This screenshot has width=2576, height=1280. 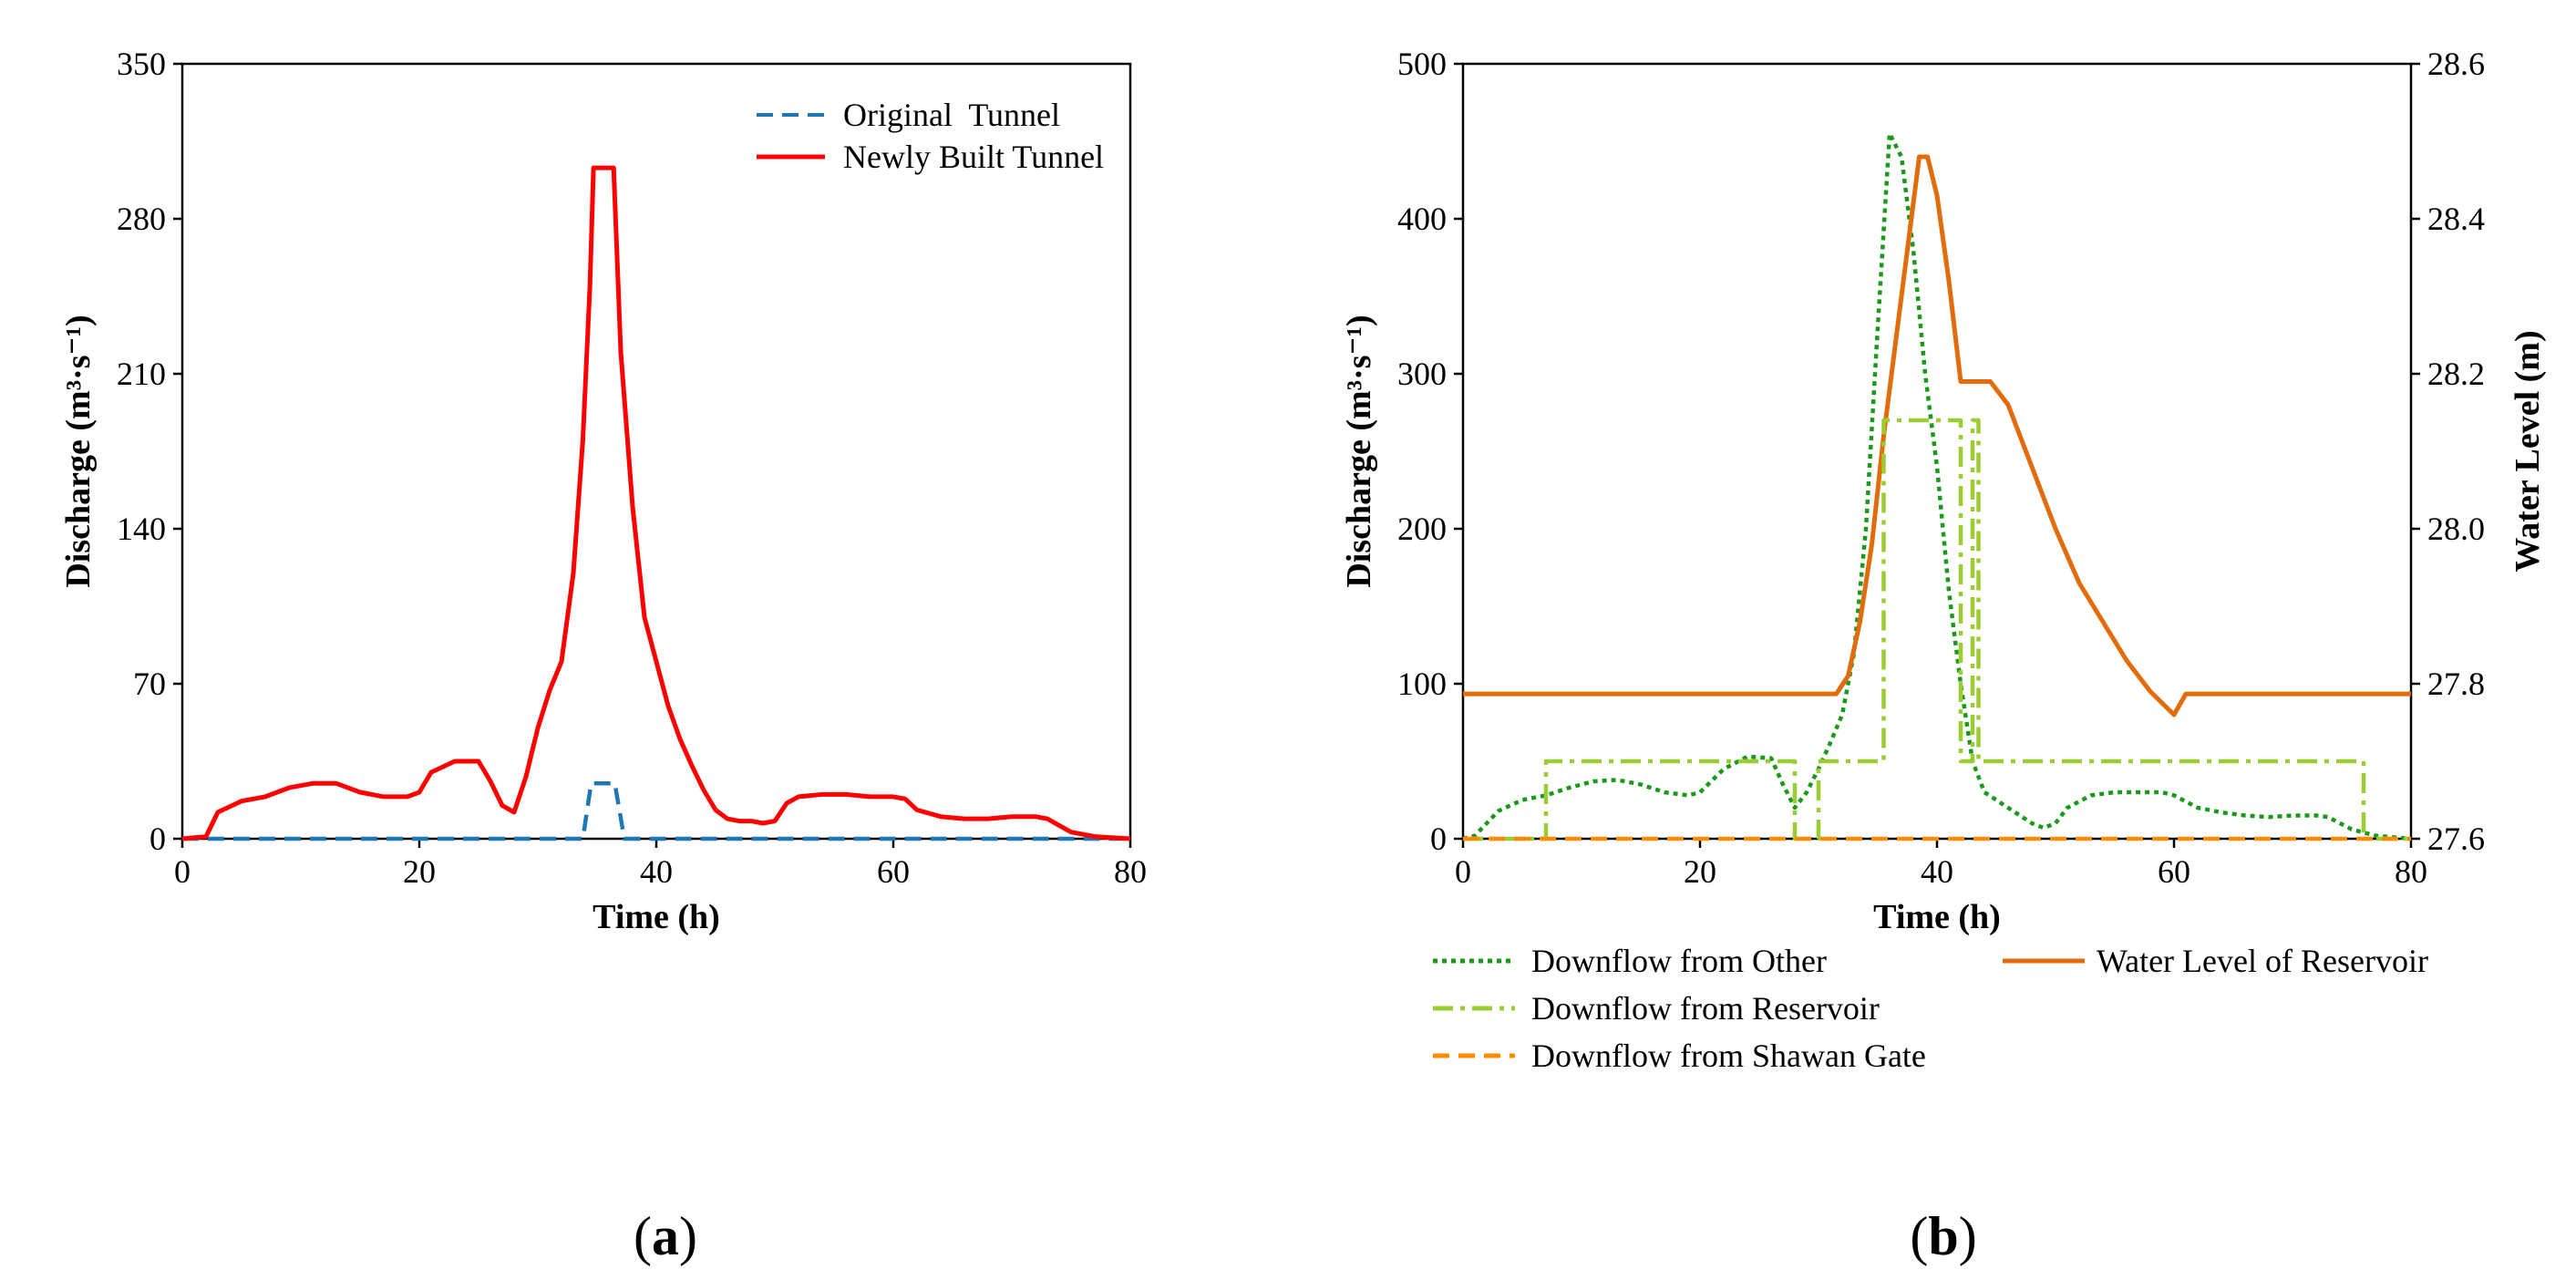 I want to click on panel-a-x-axis-title: Time (h), so click(x=656, y=917).